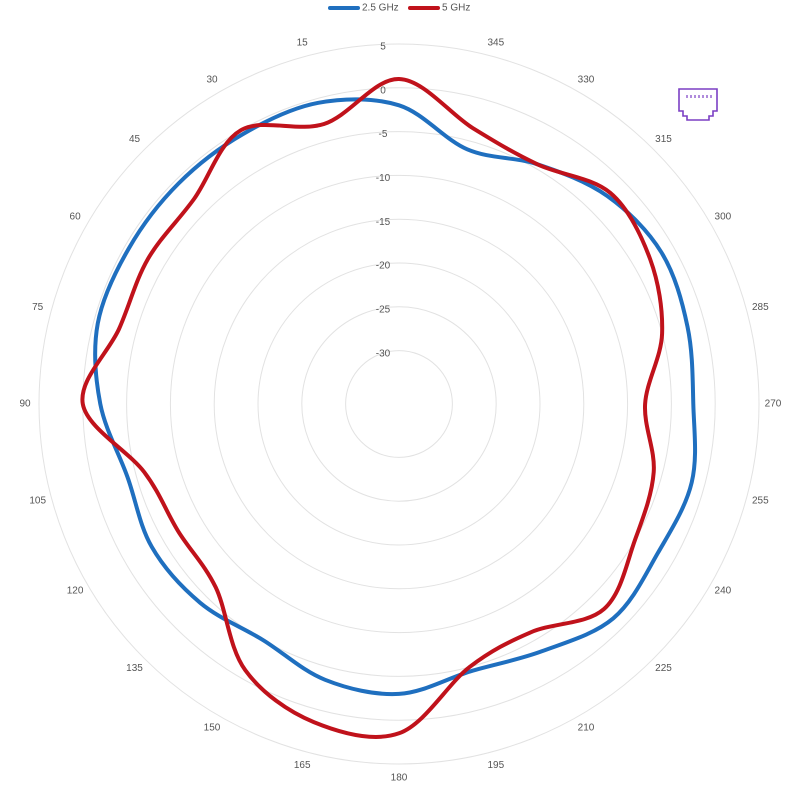 This screenshot has height=791, width=805. Describe the element at coordinates (383, 266) in the screenshot. I see `radial-tick-label: -20` at that location.